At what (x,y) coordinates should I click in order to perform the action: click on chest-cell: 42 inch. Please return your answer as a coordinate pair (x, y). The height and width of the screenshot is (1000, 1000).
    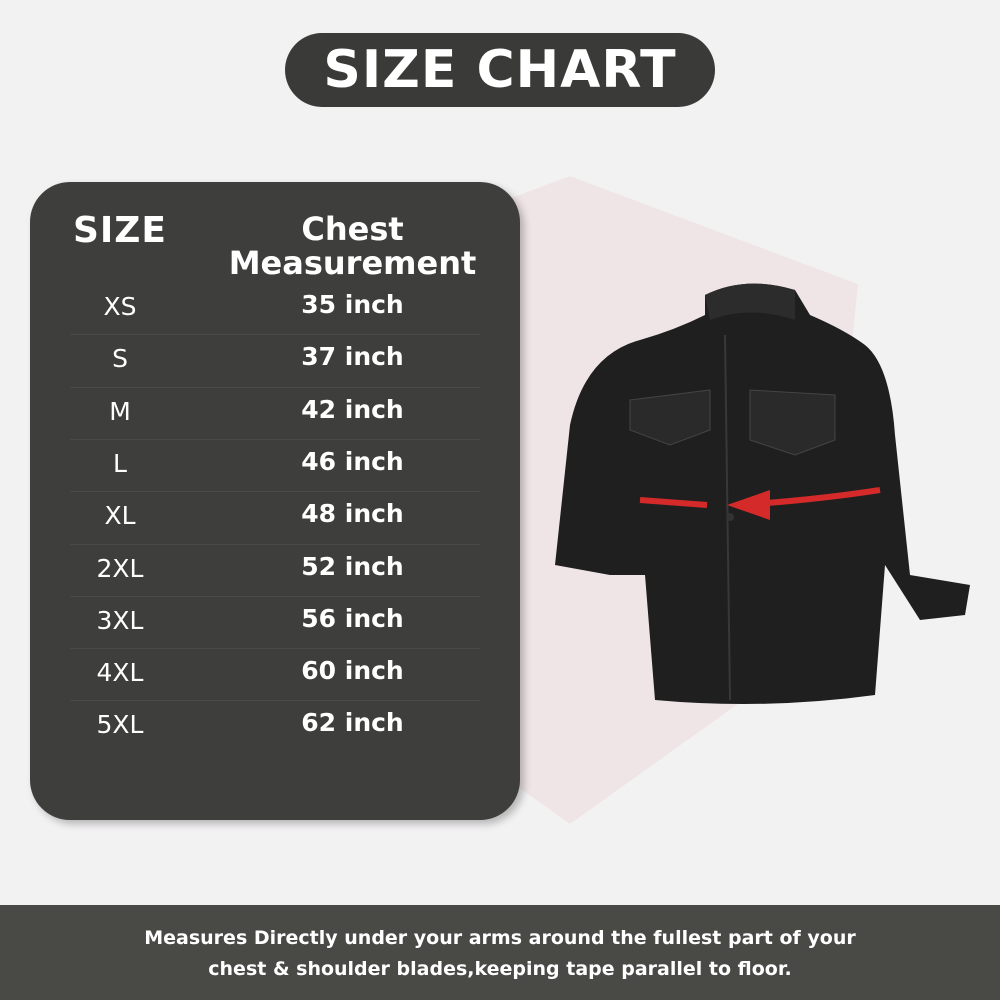
    Looking at the image, I should click on (352, 409).